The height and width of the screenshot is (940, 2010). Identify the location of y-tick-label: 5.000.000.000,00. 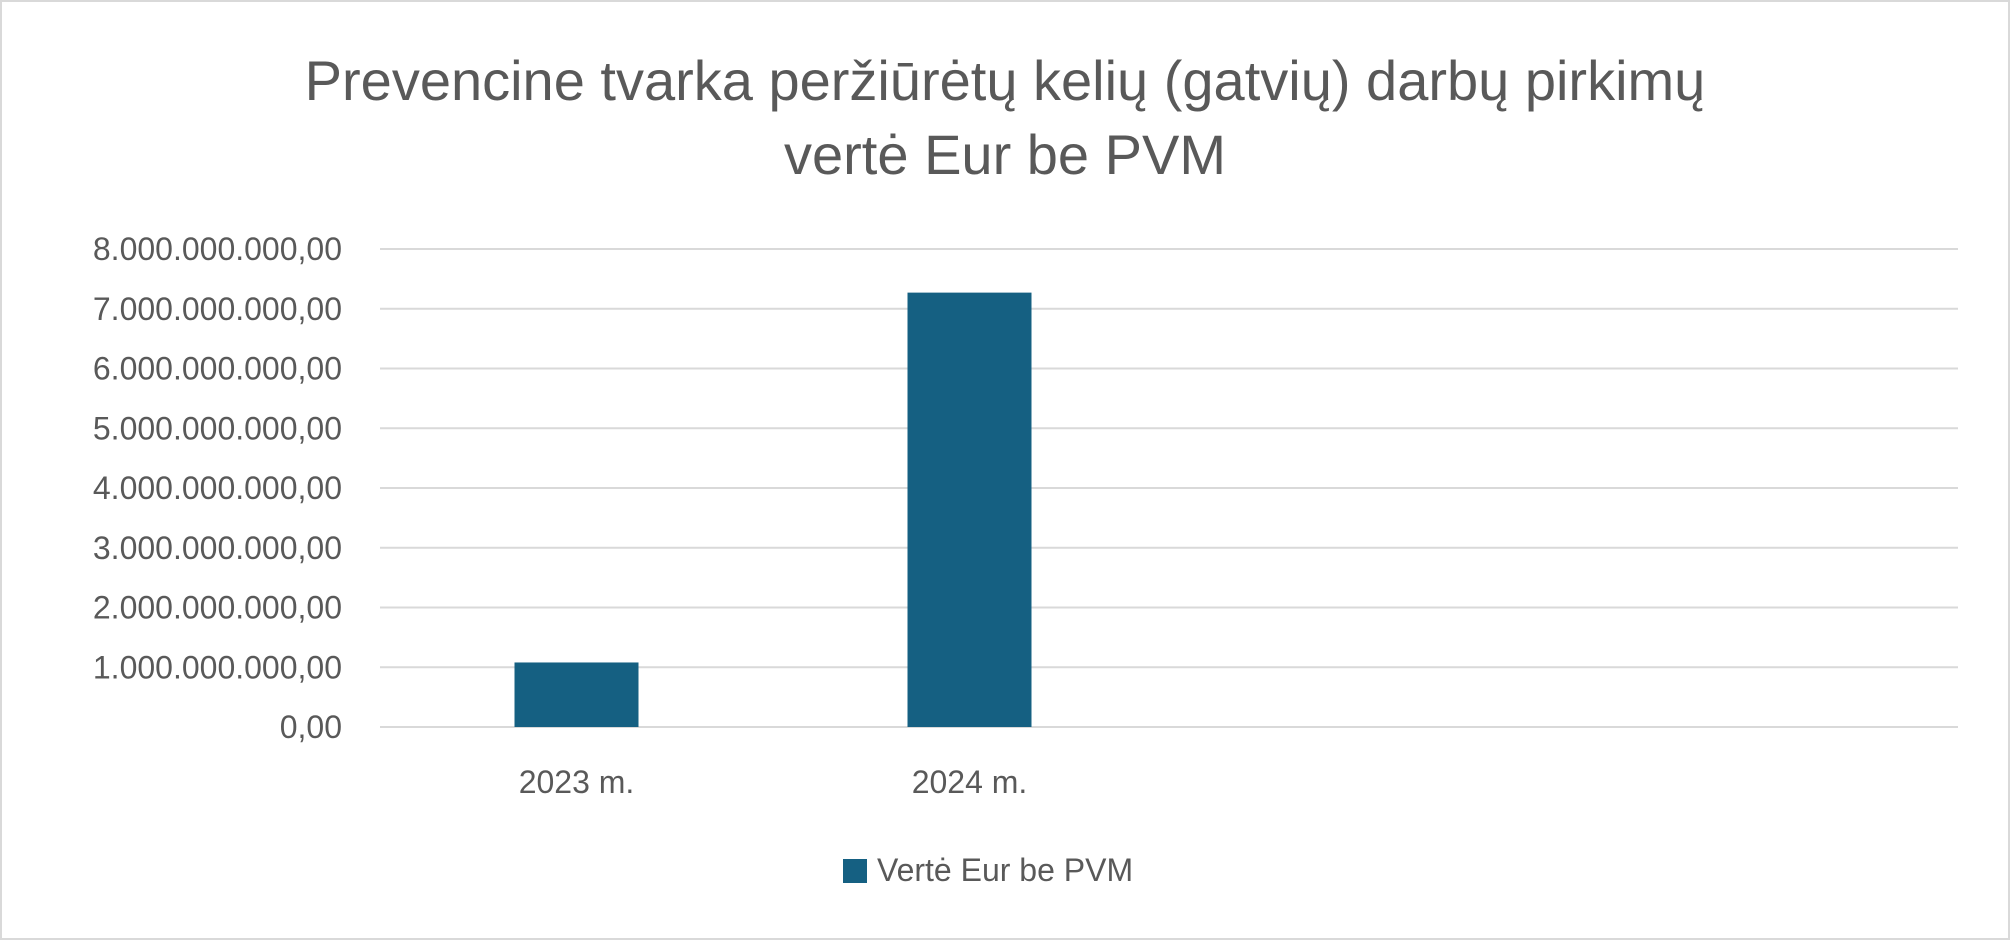
(217, 428).